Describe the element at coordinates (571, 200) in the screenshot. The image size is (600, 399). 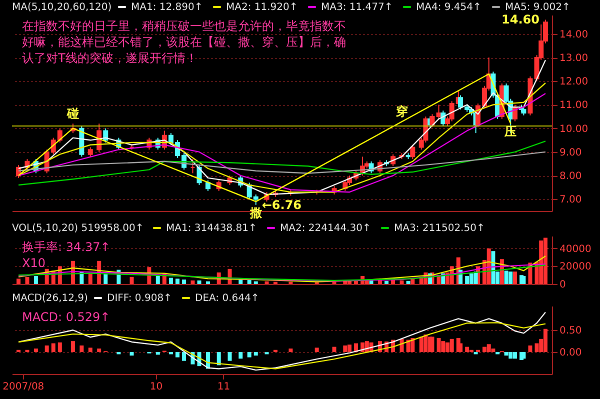
I see `y-tick-label: 7.00` at that location.